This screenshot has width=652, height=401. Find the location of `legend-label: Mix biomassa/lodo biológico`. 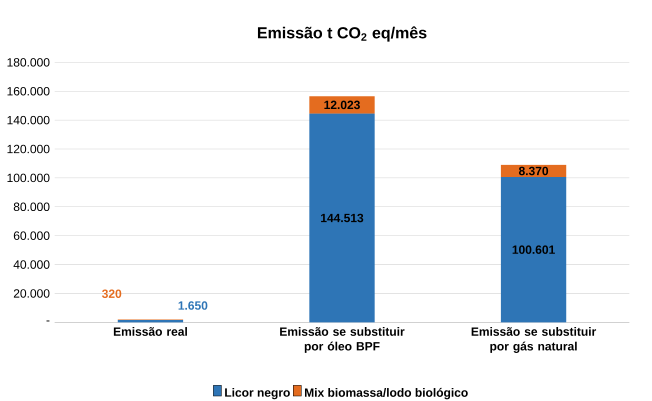

legend-label: Mix biomassa/lodo biológico is located at coordinates (386, 394).